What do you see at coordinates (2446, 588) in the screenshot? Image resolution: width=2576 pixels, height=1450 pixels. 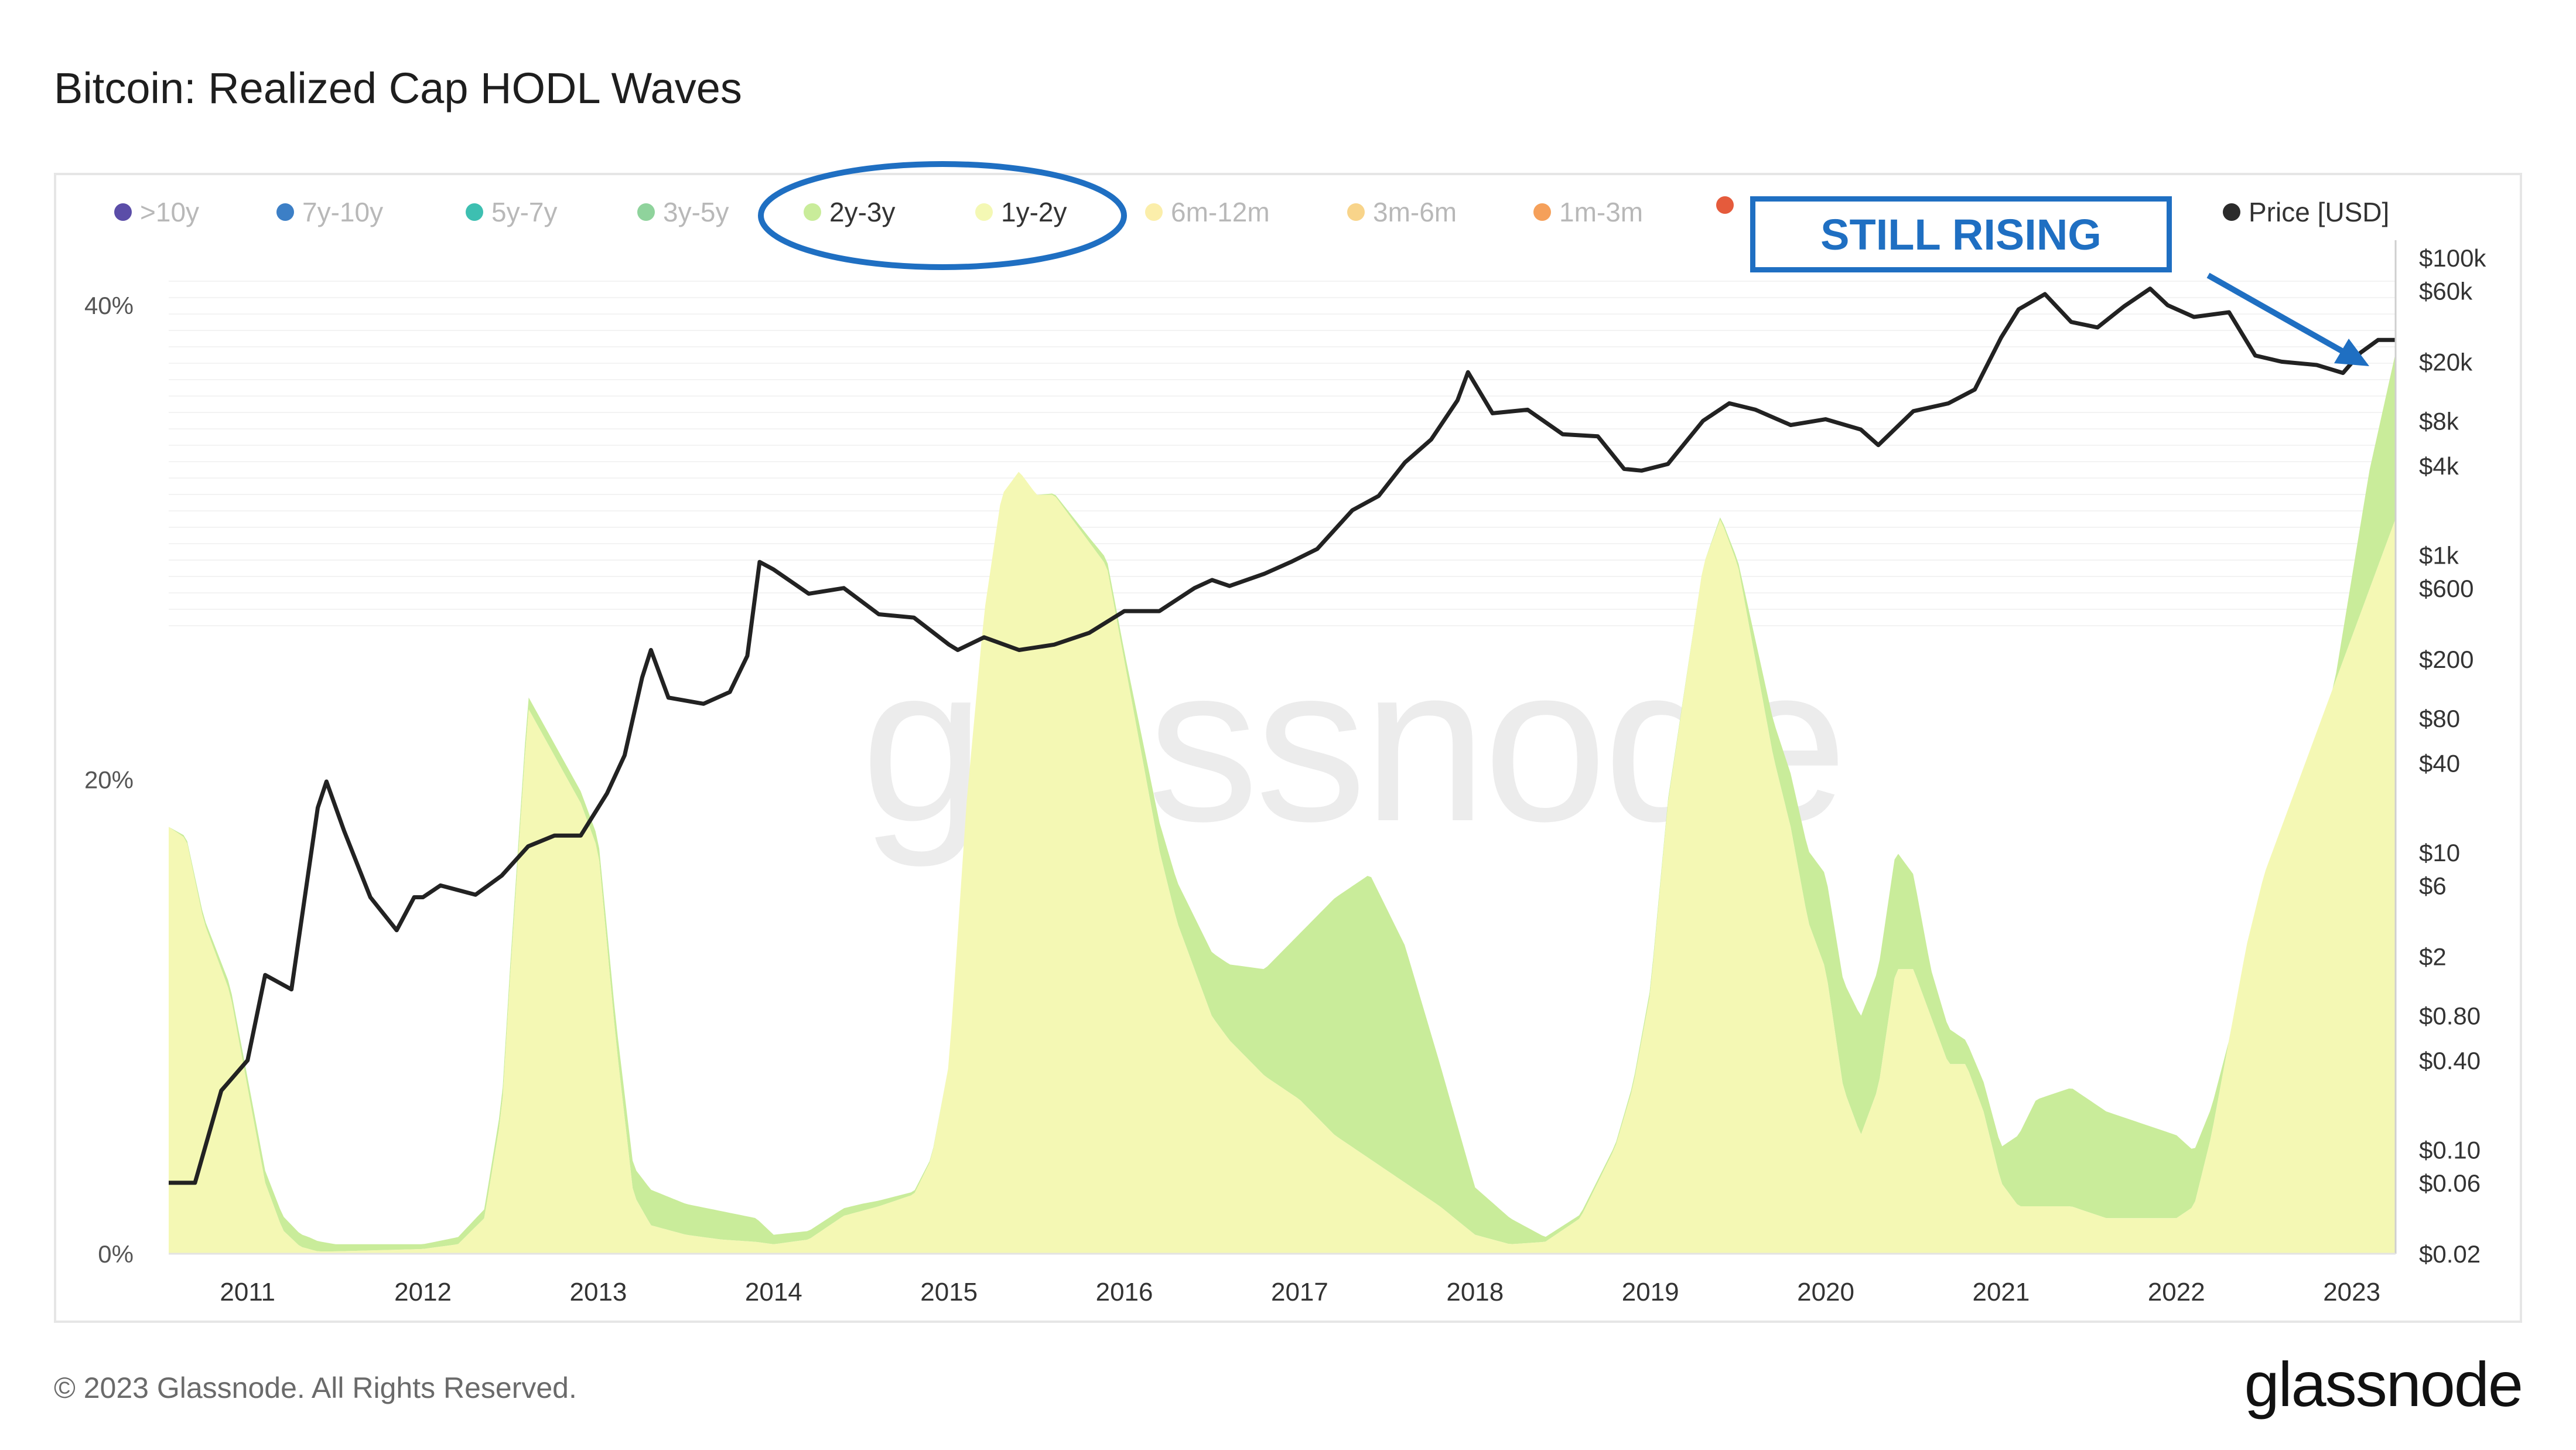 I see `y-right-tick-label: $600` at bounding box center [2446, 588].